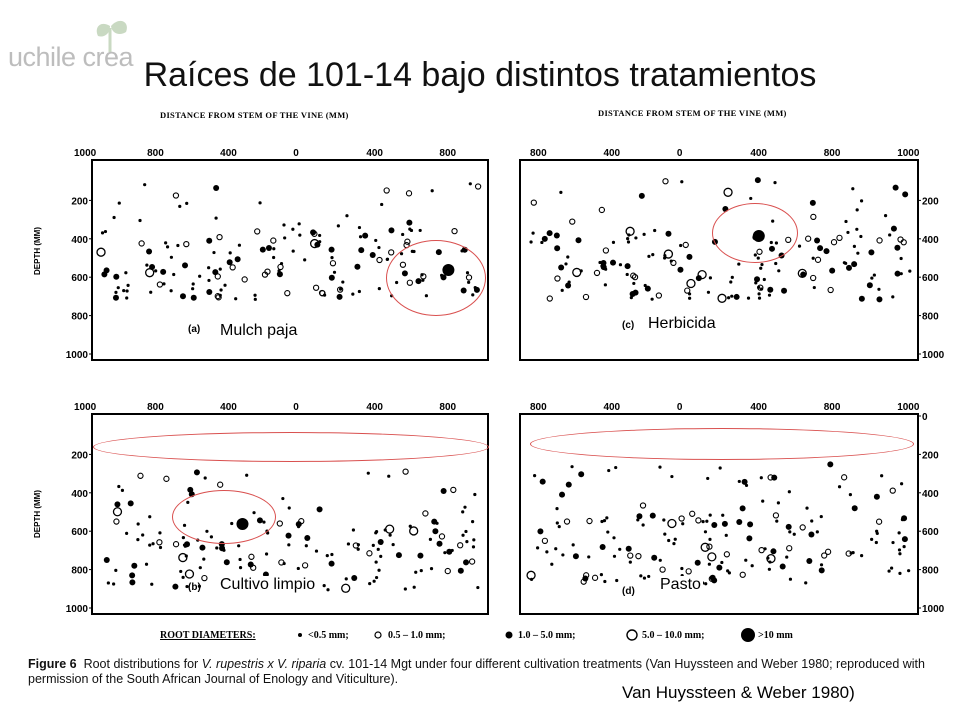 This screenshot has width=960, height=720. Describe the element at coordinates (259, 331) in the screenshot. I see `treatment-label-mulch: Mulch paja` at that location.